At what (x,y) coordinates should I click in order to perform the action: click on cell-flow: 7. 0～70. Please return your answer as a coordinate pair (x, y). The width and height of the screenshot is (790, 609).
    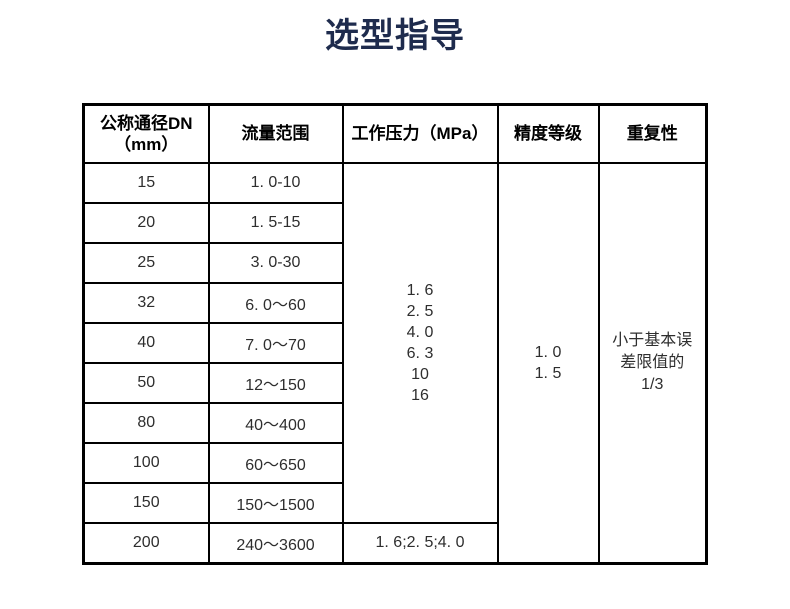
    Looking at the image, I should click on (275, 343).